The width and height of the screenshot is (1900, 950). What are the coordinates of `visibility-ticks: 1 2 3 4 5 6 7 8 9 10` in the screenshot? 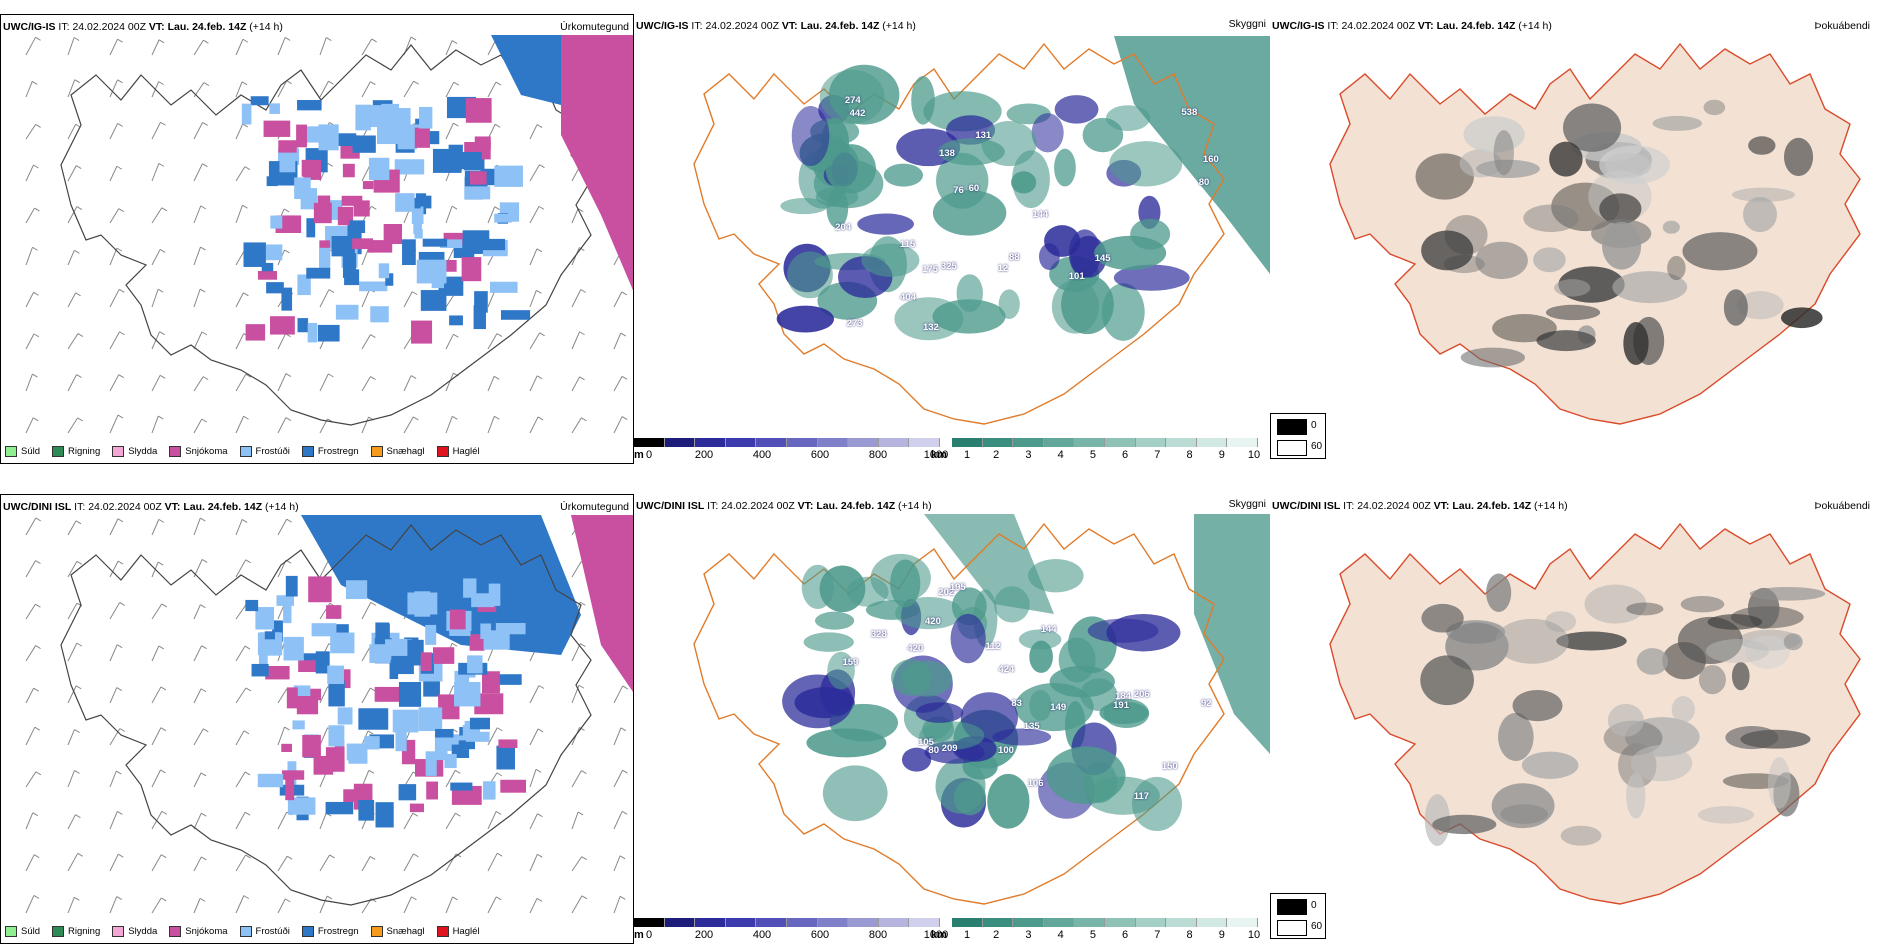 It's located at (1112, 936).